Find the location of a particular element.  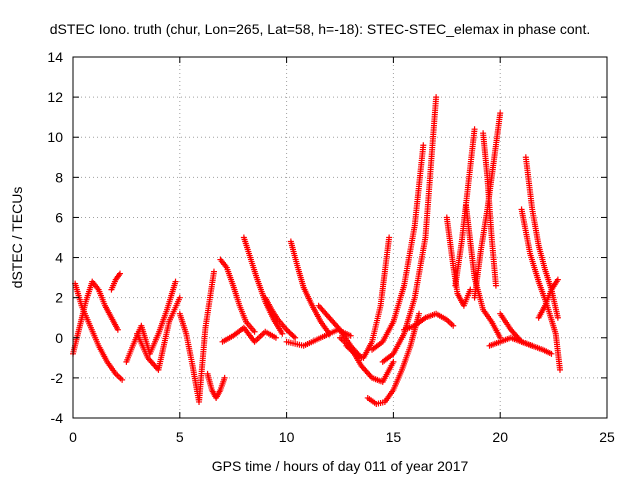

y-tick-label: 2 is located at coordinates (59, 298).